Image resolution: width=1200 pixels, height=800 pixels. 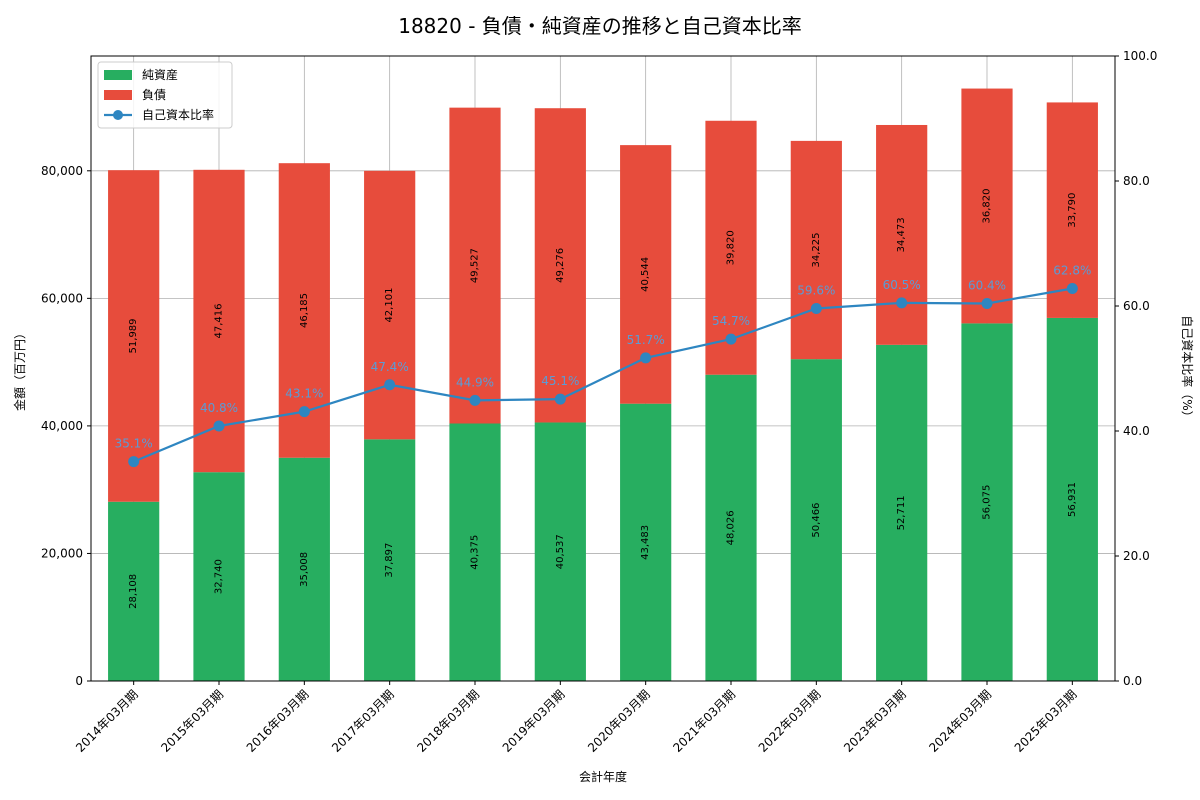 What do you see at coordinates (278, 721) in the screenshot?
I see `x-tick-label: 2016年03月期` at bounding box center [278, 721].